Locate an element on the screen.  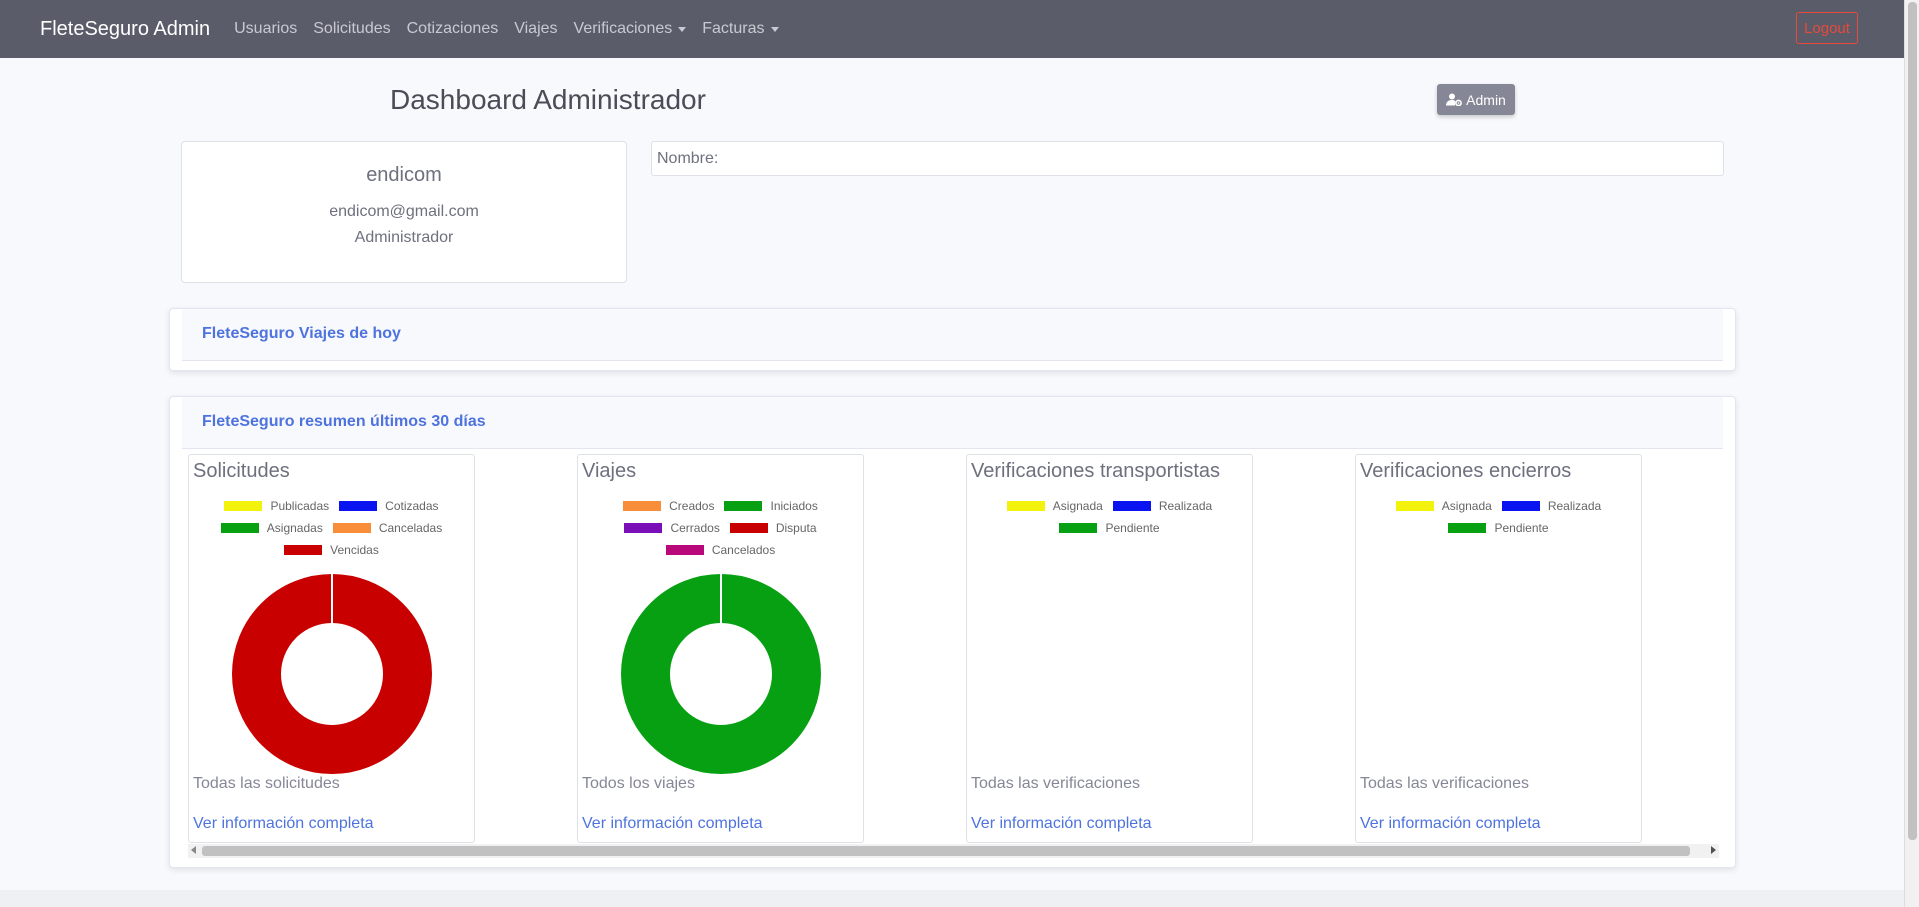
chart-title: Viajes is located at coordinates (609, 471).